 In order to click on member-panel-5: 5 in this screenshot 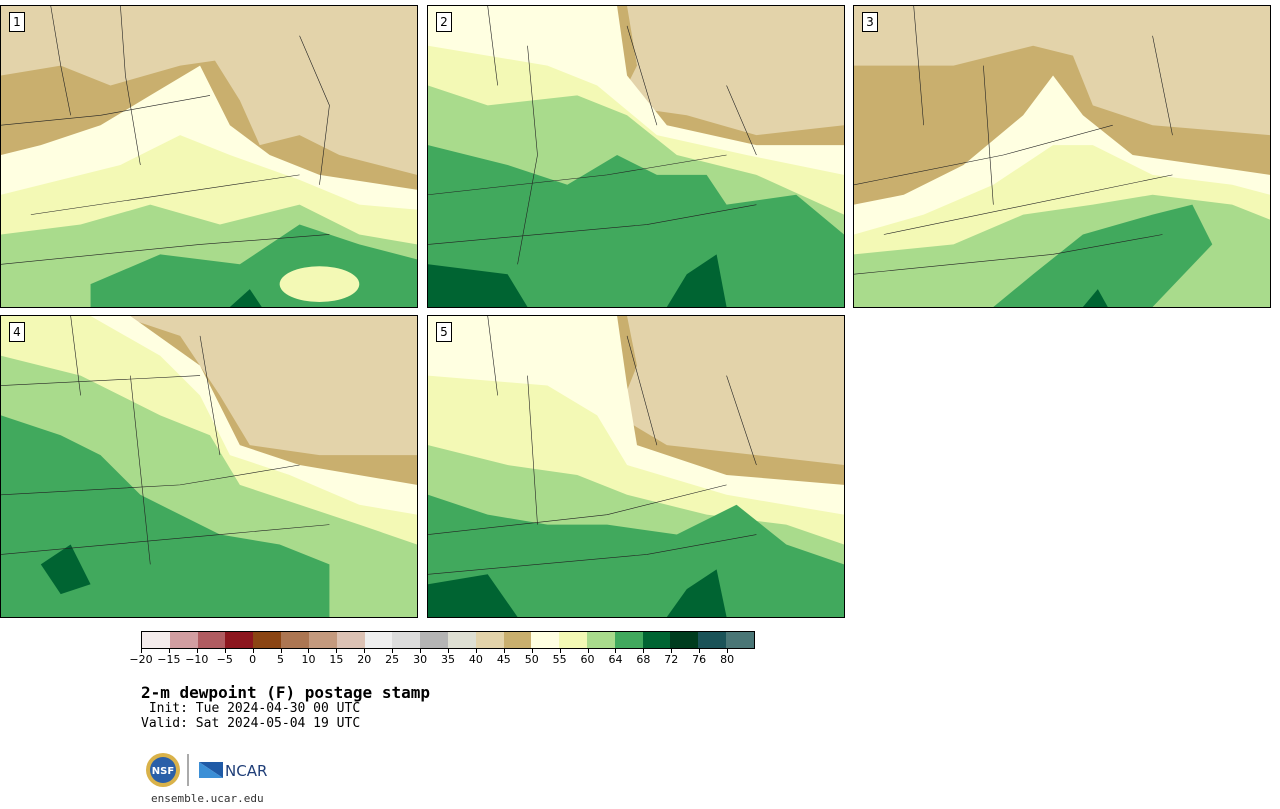, I will do `click(636, 466)`.